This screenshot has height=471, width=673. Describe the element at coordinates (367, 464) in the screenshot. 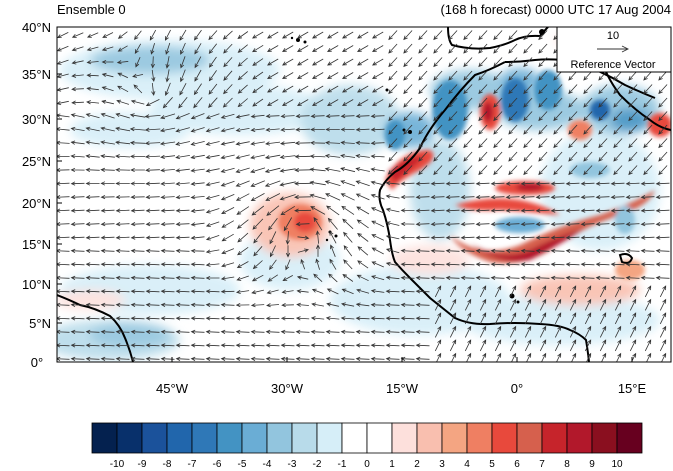

I see `colorbar-label: 0` at that location.